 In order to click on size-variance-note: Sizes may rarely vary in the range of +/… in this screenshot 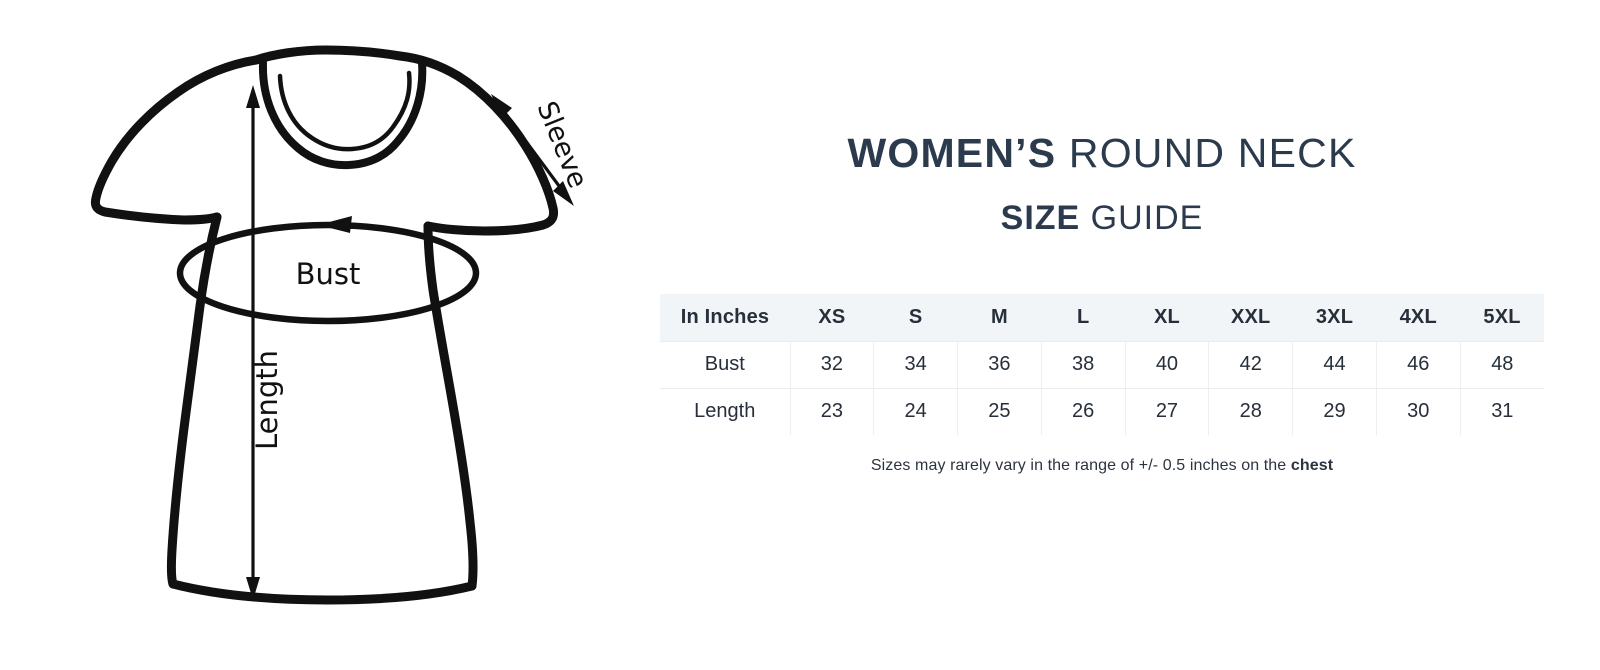, I will do `click(1102, 466)`.